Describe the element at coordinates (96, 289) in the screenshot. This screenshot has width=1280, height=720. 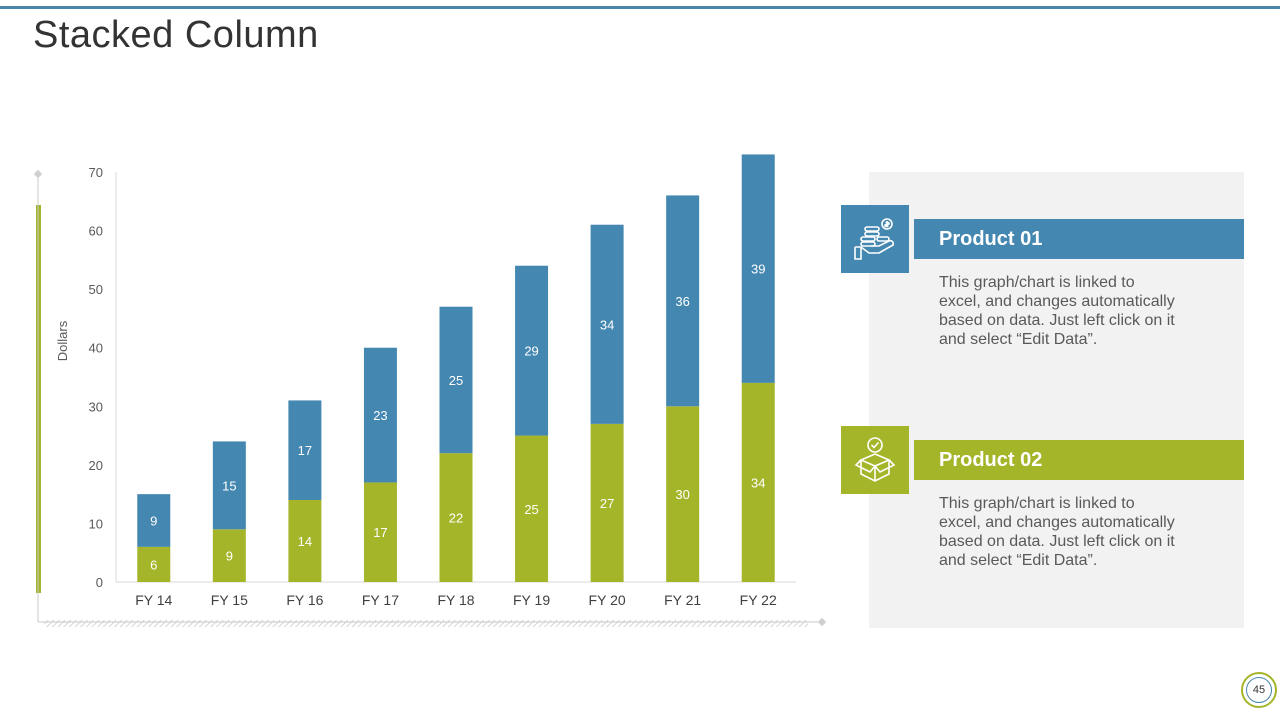
I see `y-tick-label: 50` at that location.